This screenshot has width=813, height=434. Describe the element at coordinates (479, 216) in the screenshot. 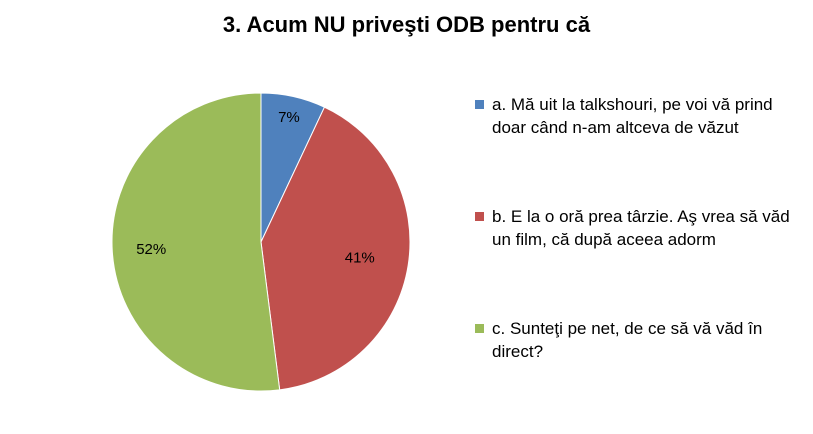

I see `legend-swatch-b` at that location.